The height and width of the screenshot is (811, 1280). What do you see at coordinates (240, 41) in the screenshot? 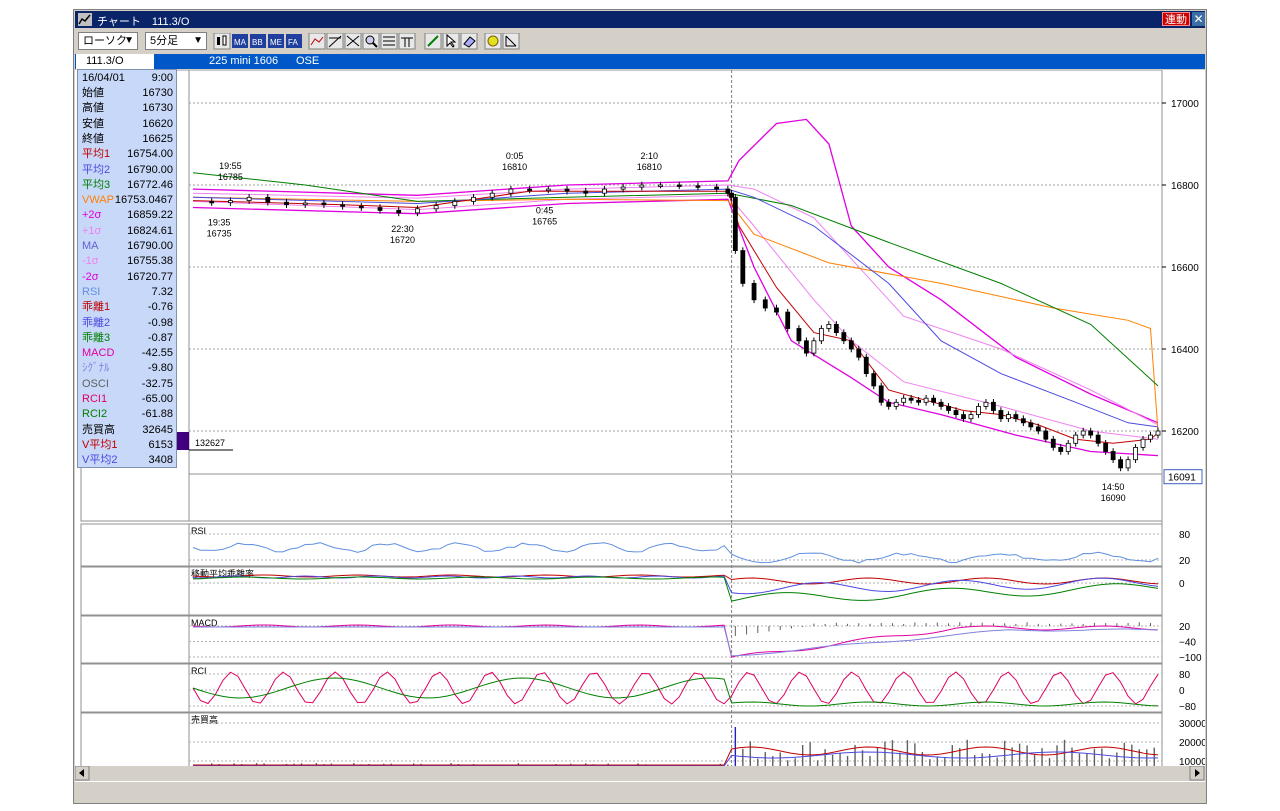
I see `ma-button: MA` at bounding box center [240, 41].